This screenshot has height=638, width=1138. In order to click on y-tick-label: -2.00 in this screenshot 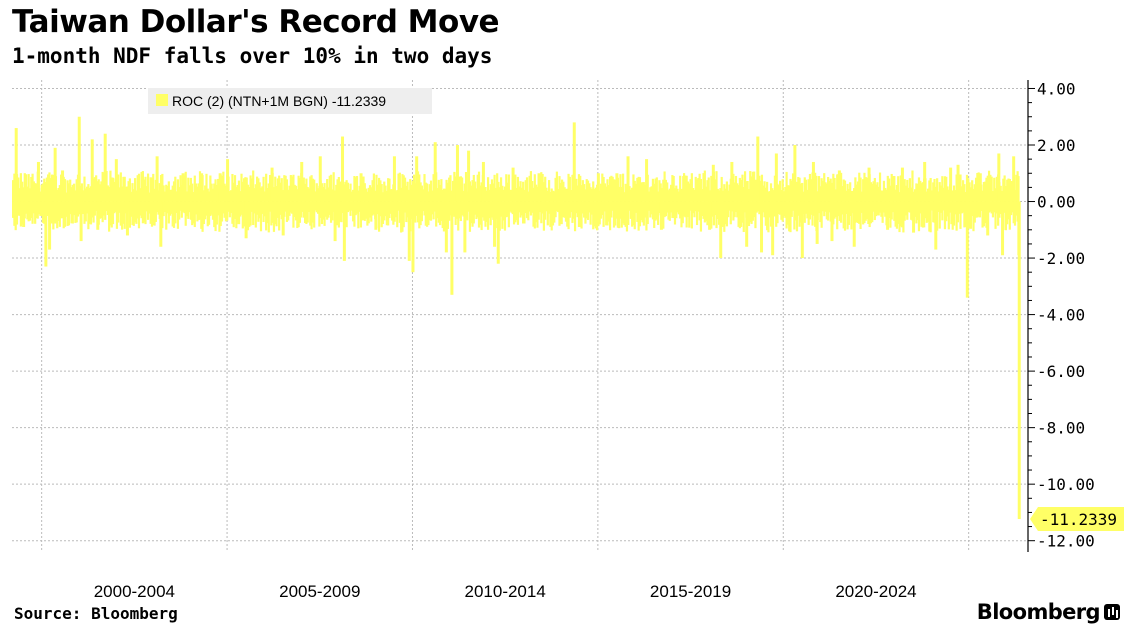, I will do `click(1061, 258)`.